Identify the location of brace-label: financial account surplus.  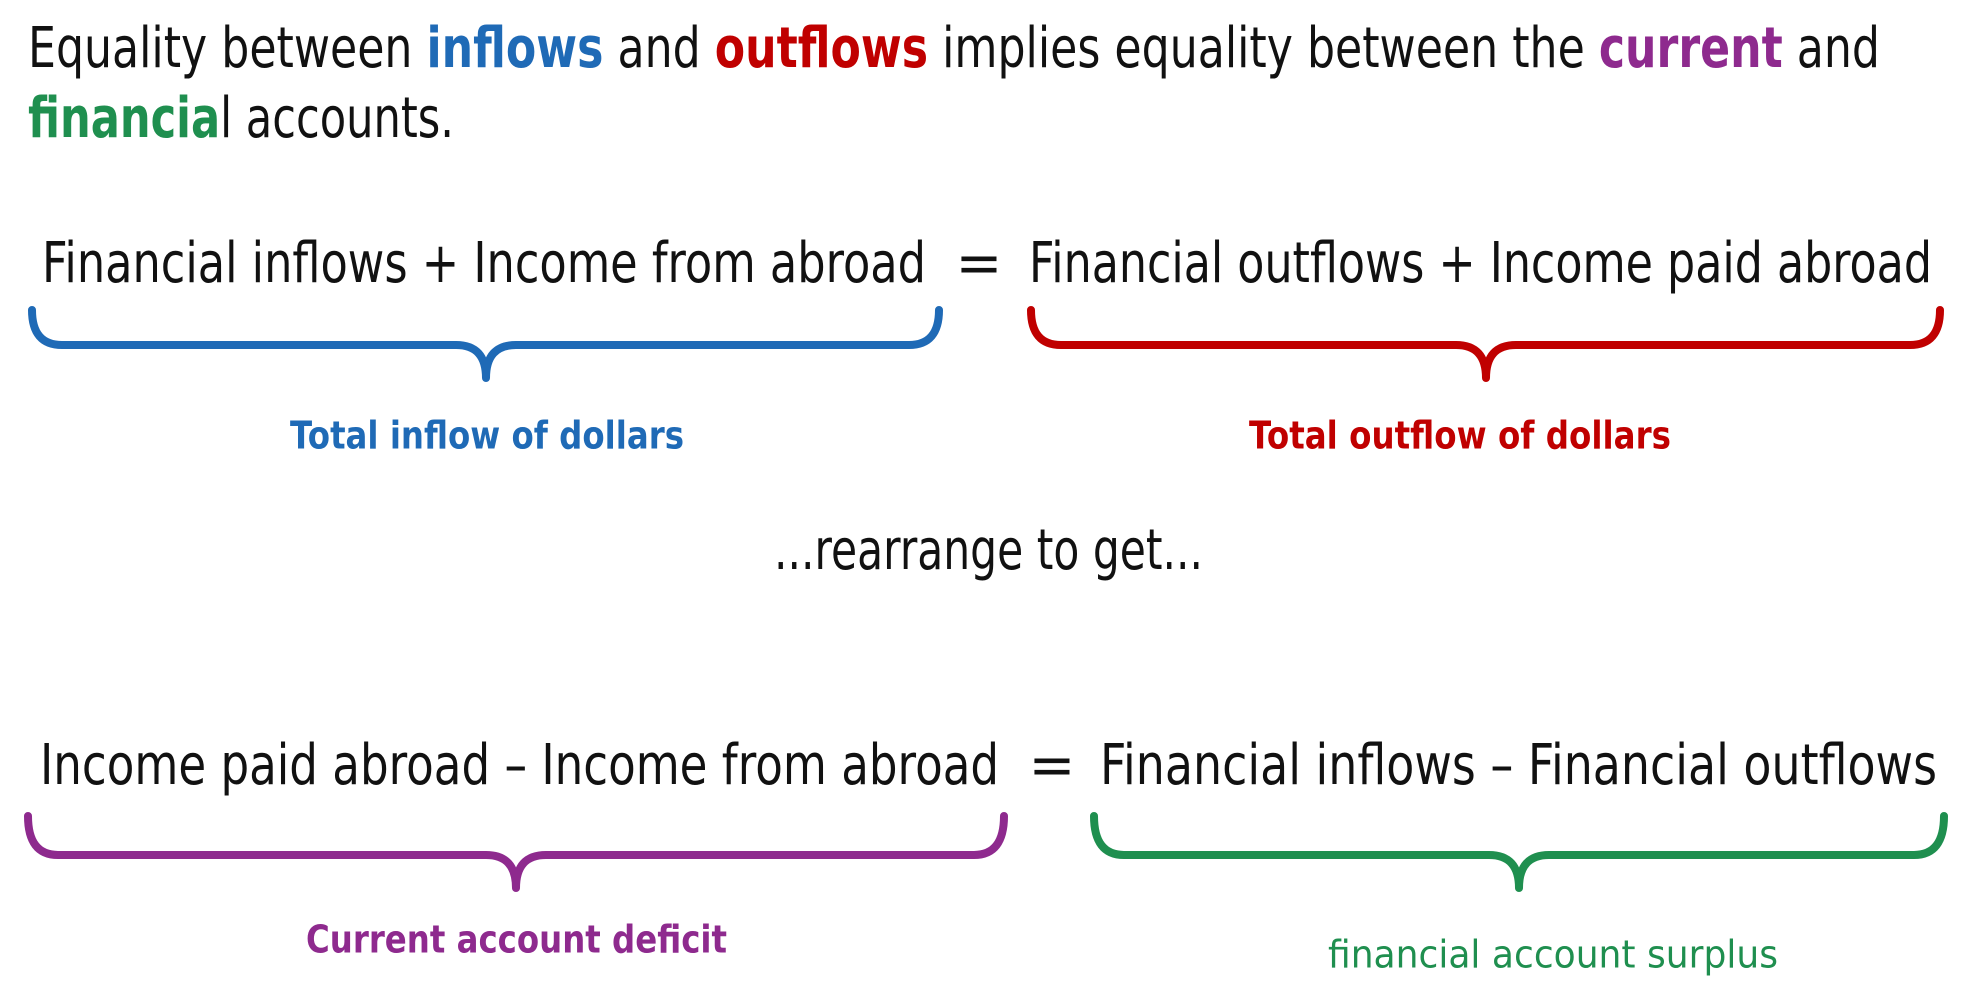
(1553, 955).